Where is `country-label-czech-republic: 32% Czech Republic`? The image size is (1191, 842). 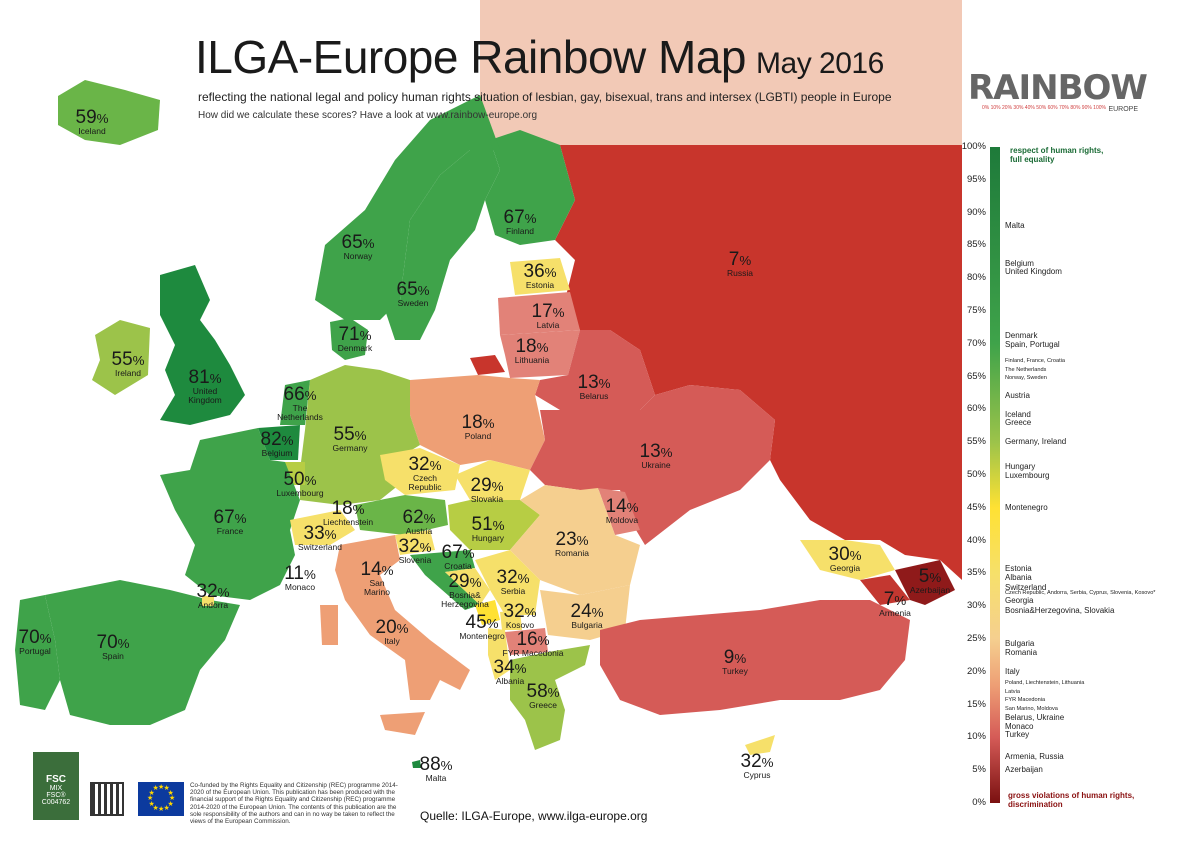
country-label-czech-republic: 32% Czech Republic is located at coordinates (424, 473).